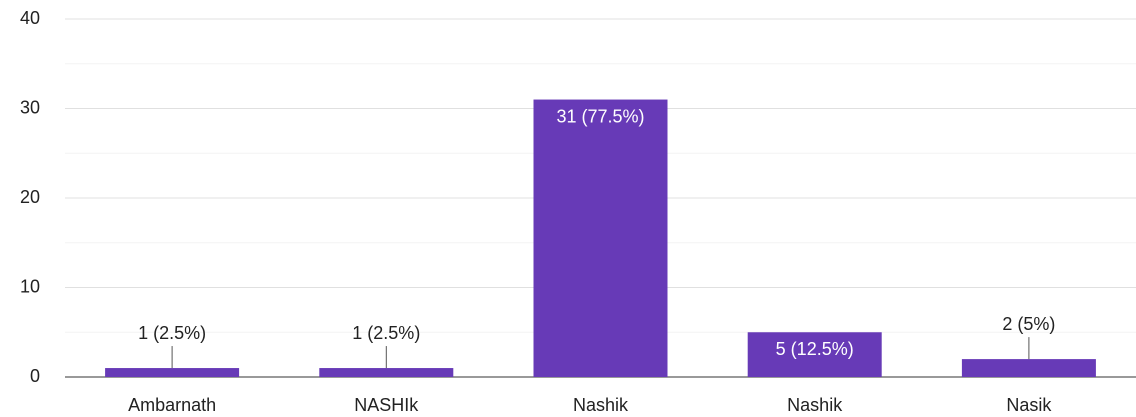  What do you see at coordinates (600, 116) in the screenshot?
I see `data-label: 31 (77.5%)` at bounding box center [600, 116].